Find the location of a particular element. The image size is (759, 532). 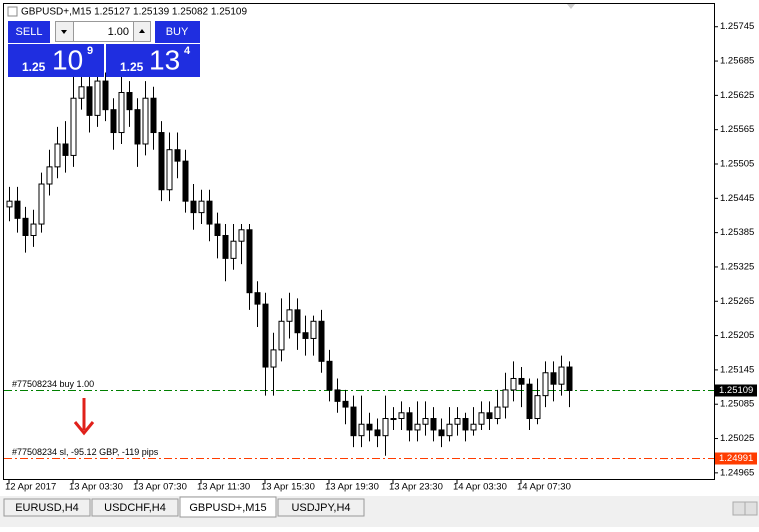

y-tick-label: 1.25565 is located at coordinates (737, 129).